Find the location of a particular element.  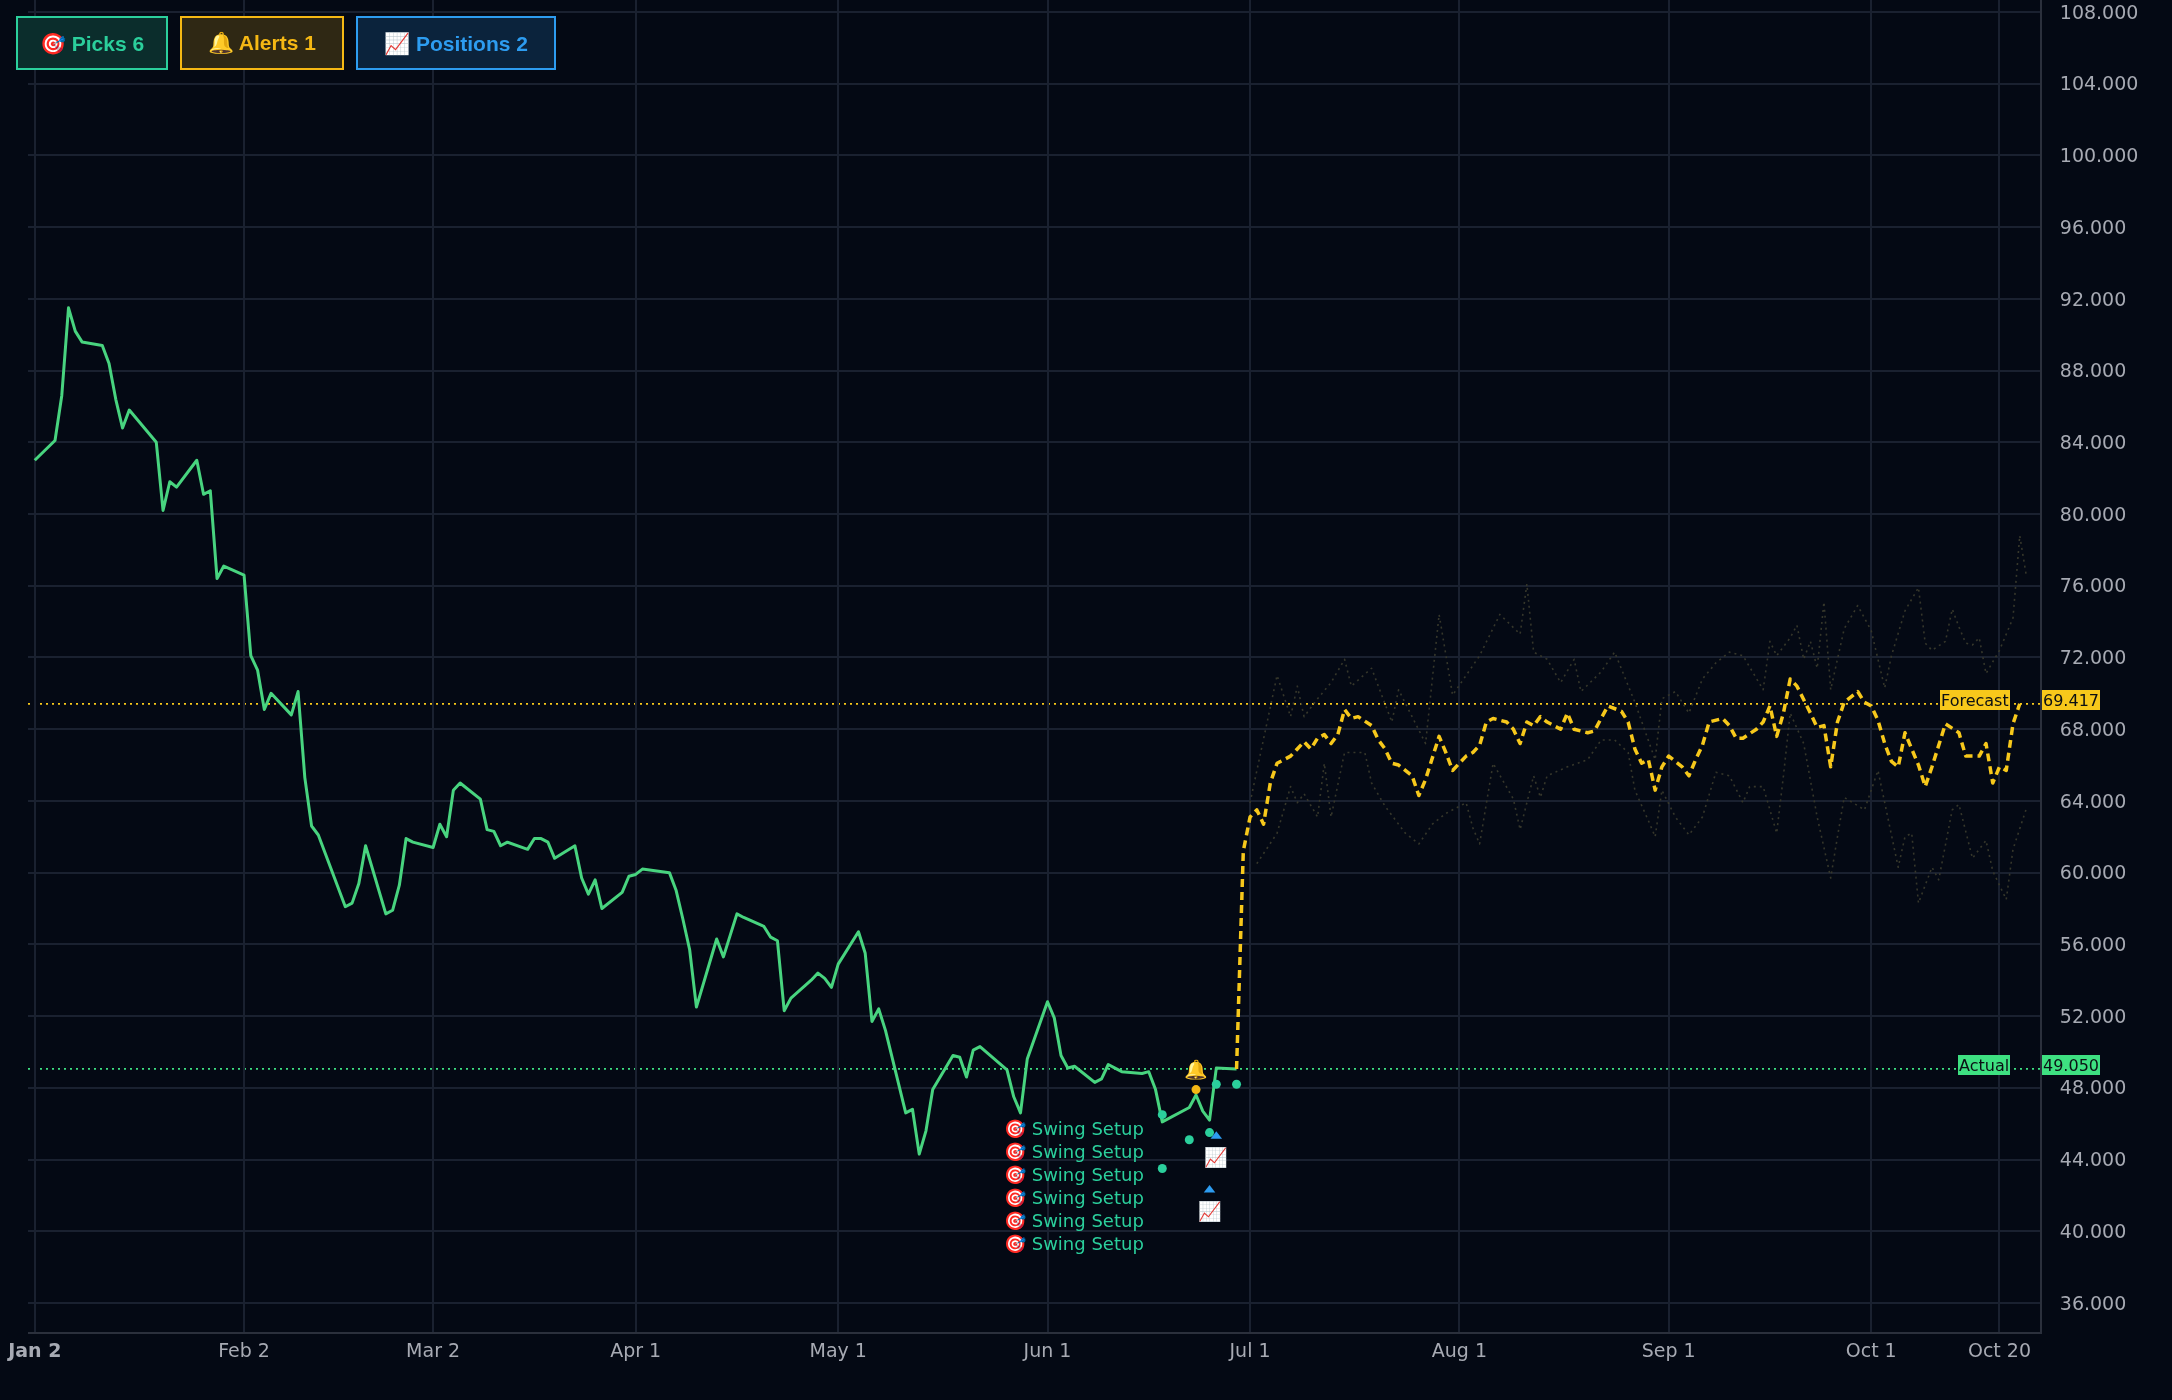

y-tick-label: 76.000 is located at coordinates (2093, 585).